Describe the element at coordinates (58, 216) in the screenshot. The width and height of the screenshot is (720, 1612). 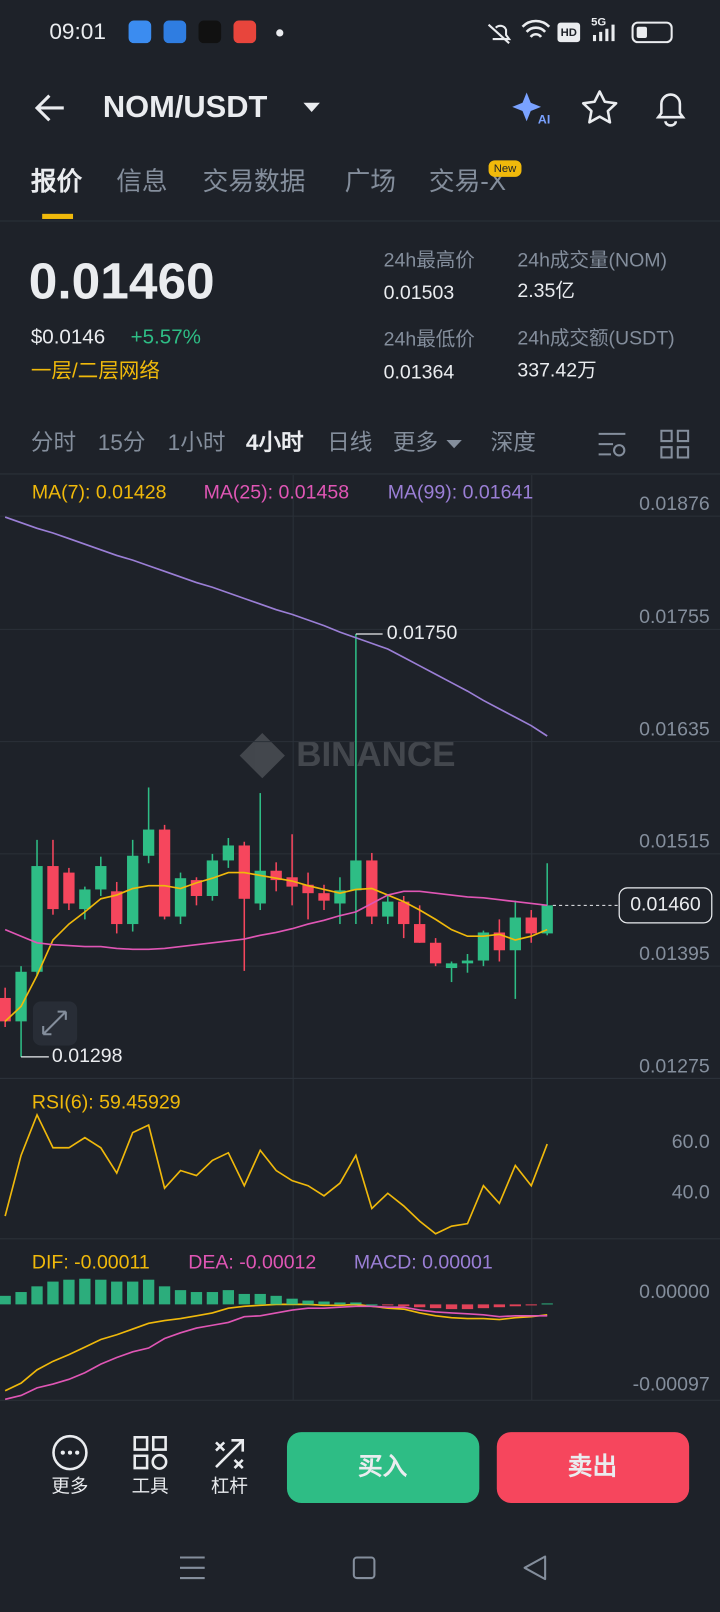
I see `tab-indicator` at that location.